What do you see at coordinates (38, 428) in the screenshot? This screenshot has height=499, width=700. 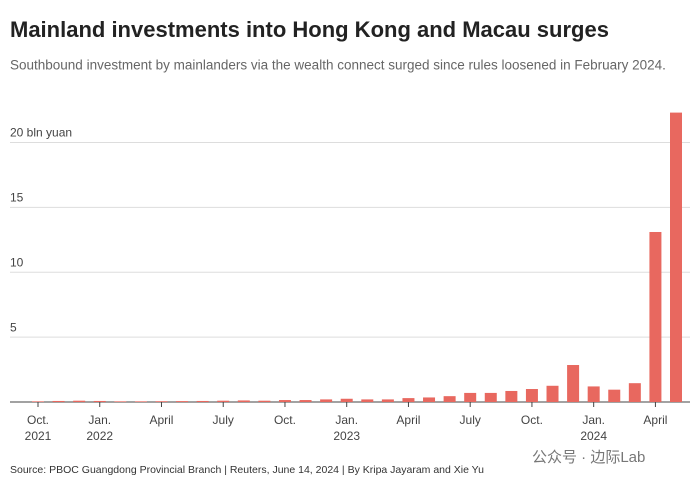 I see `x-tick-label: Oct. 2021` at bounding box center [38, 428].